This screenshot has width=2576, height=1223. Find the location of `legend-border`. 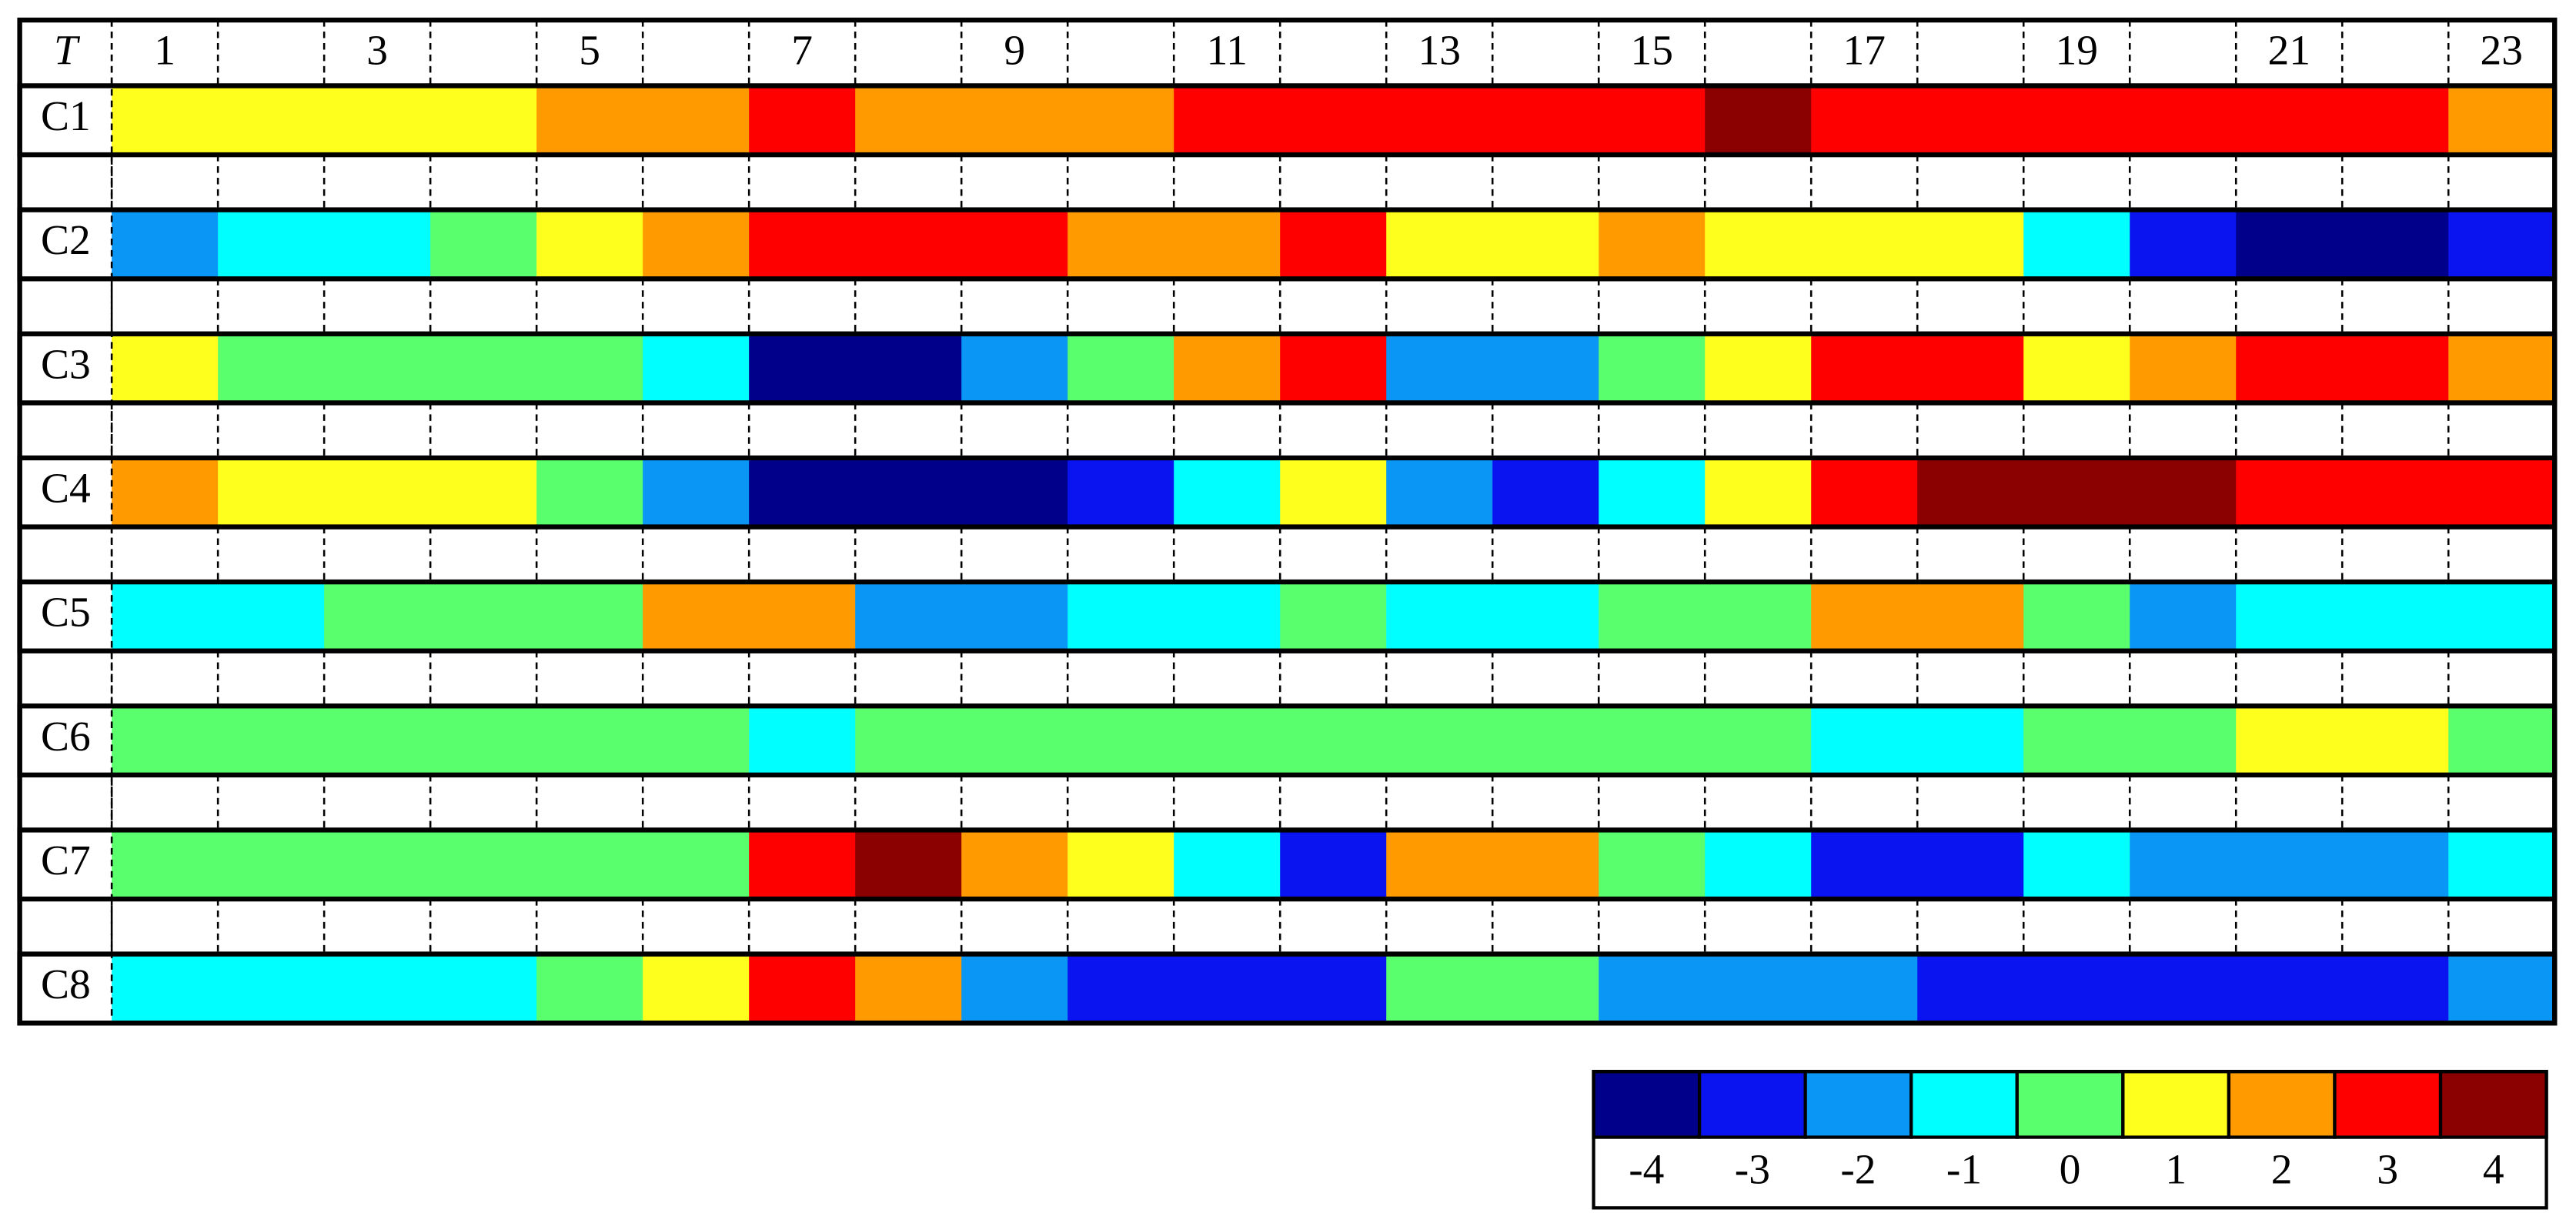

legend-border is located at coordinates (2070, 1140).